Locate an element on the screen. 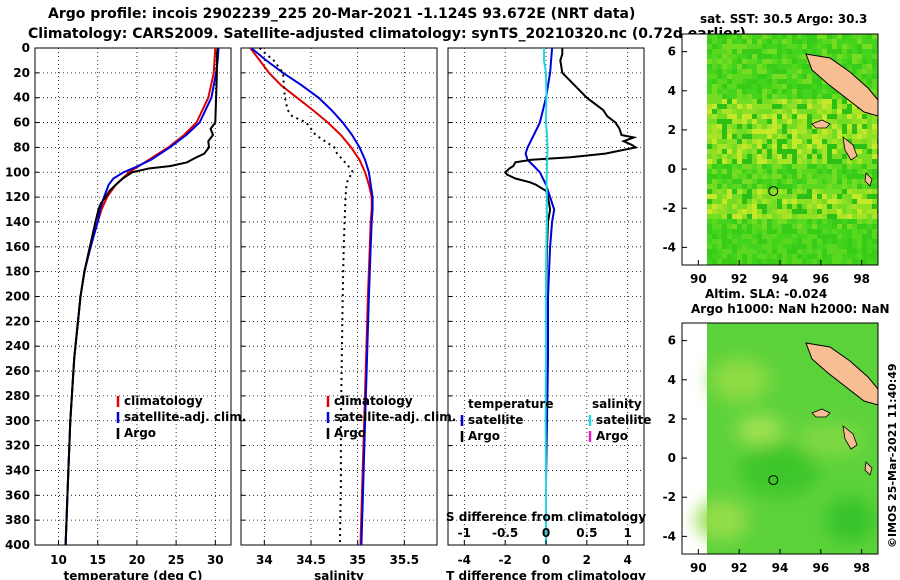  sla-map is located at coordinates (780, 438).